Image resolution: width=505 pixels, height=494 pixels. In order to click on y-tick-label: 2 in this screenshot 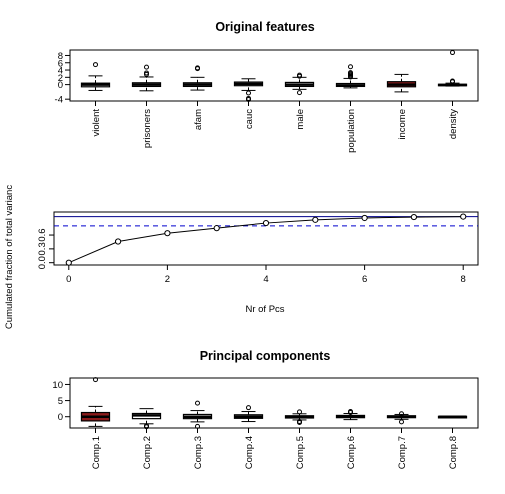, I will do `click(60, 78)`.